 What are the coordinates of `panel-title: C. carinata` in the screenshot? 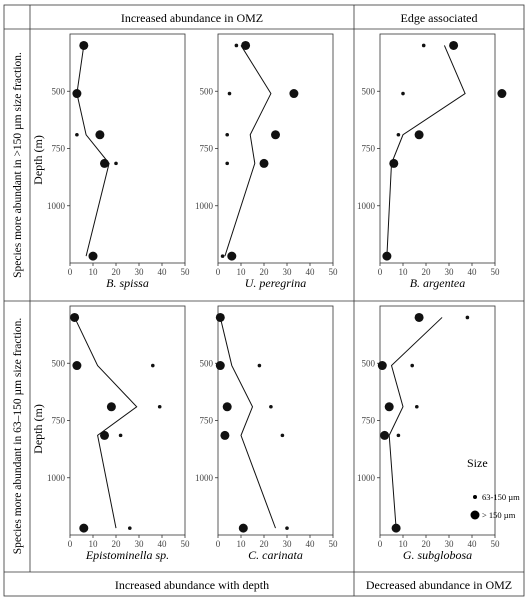 It's located at (275, 555).